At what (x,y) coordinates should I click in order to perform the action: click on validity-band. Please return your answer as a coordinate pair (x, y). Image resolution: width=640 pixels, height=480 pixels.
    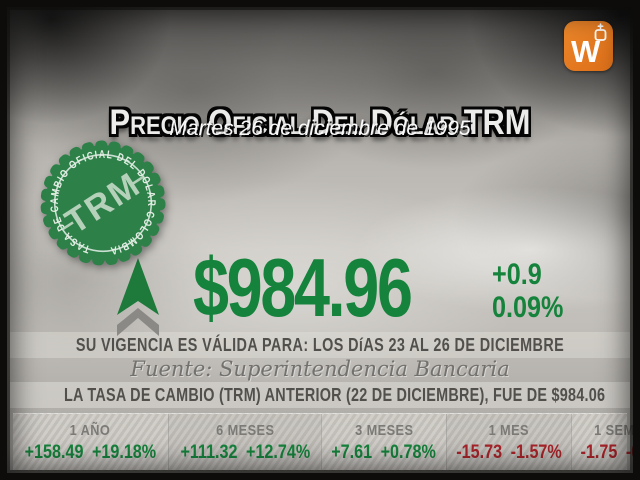
    Looking at the image, I should click on (320, 345).